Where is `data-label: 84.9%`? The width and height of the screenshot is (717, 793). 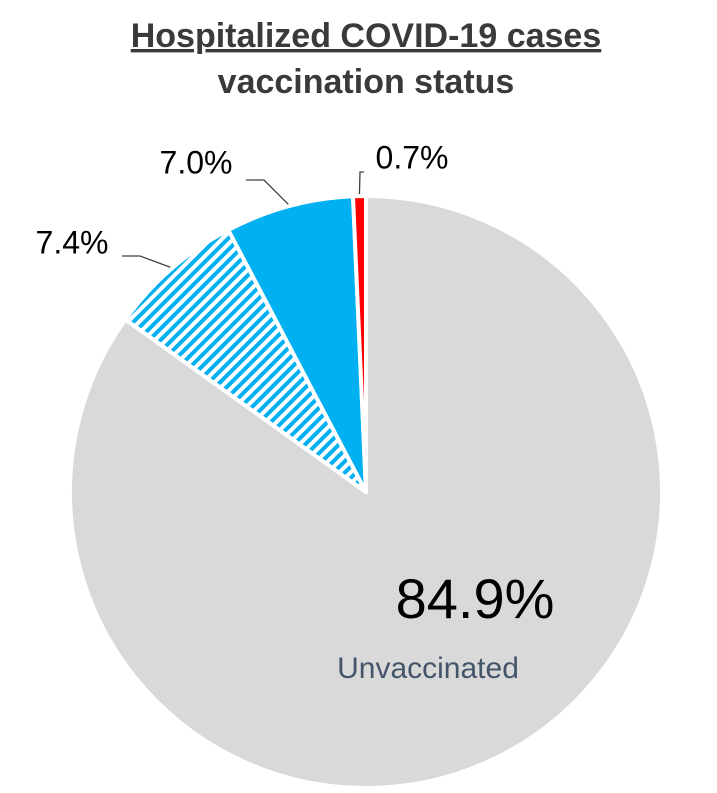 data-label: 84.9% is located at coordinates (475, 598).